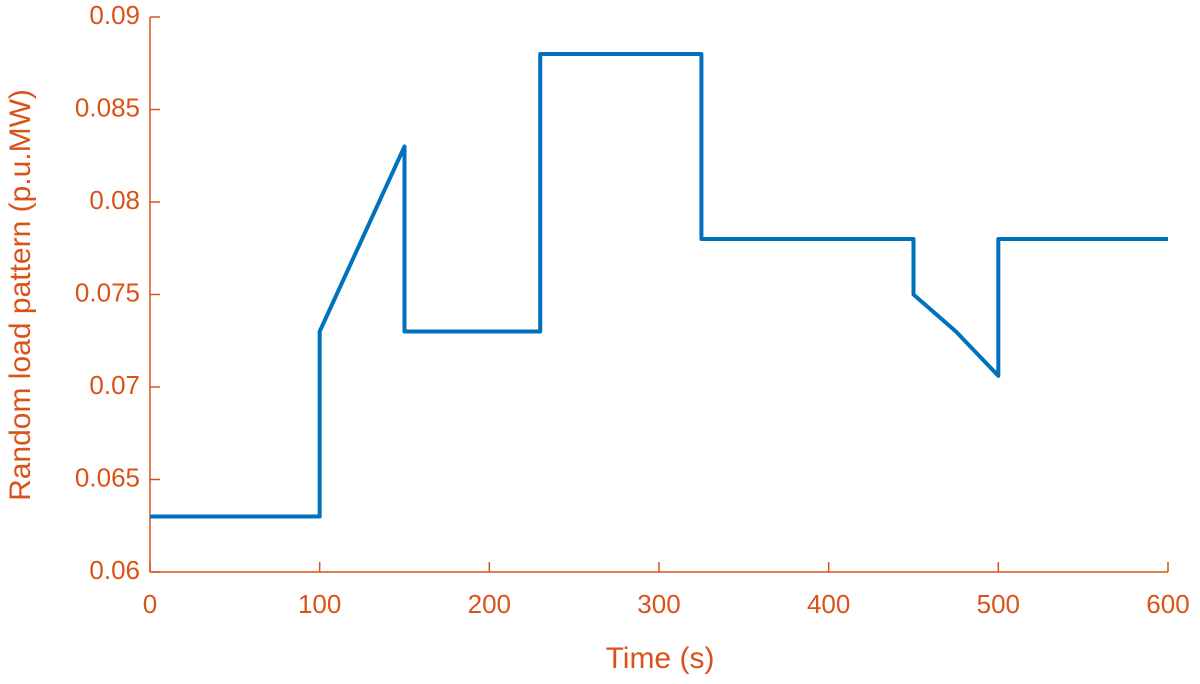  Describe the element at coordinates (150, 604) in the screenshot. I see `x-tick-label: 0` at that location.